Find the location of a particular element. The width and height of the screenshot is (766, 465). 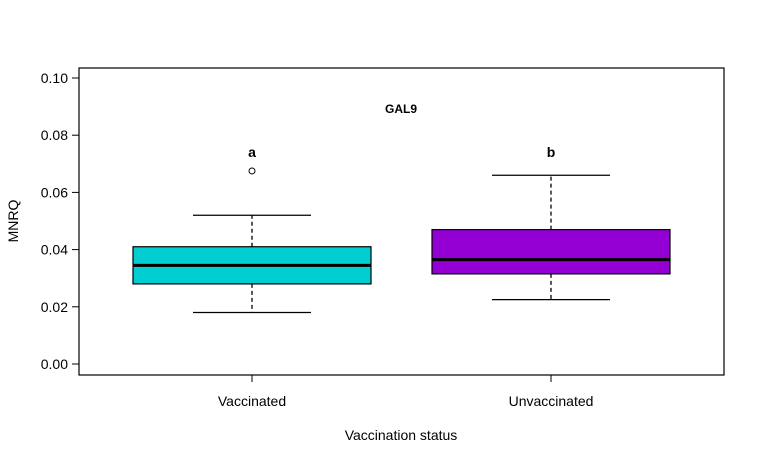

iqr-box is located at coordinates (551, 251).